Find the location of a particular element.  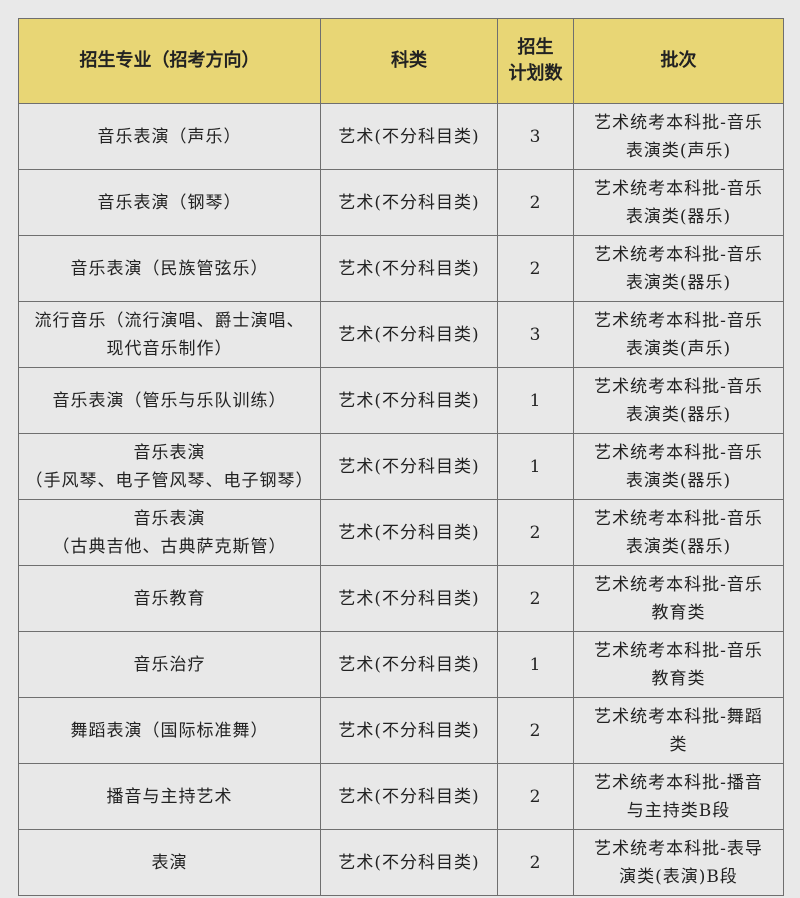

header-plan-label: 招生计划数 is located at coordinates (535, 60).